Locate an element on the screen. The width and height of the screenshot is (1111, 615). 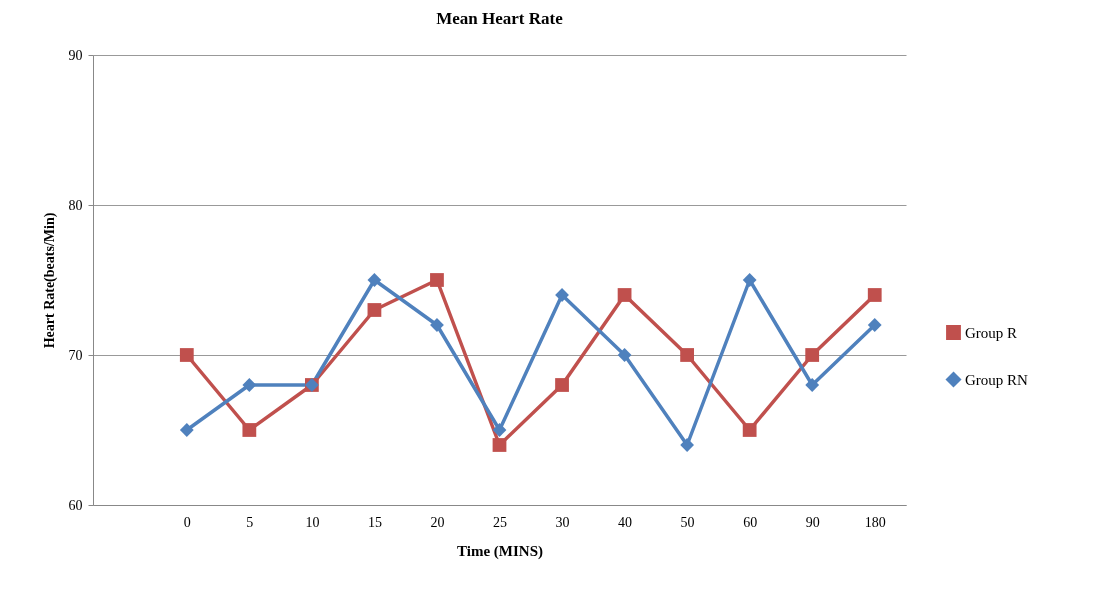
x-tick-label: 90 is located at coordinates (812, 522).